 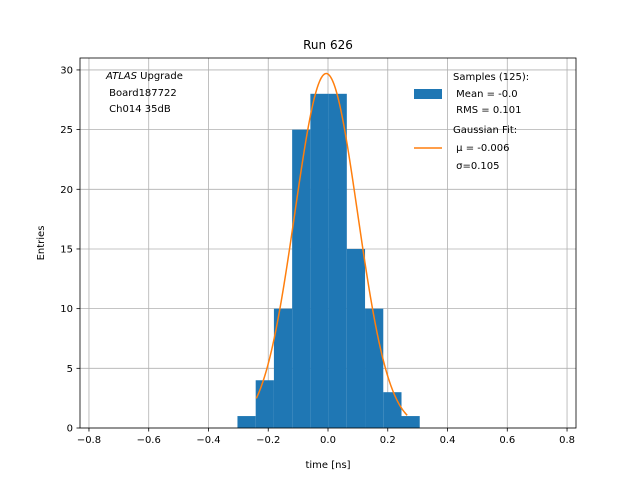 What do you see at coordinates (66, 309) in the screenshot?
I see `y-tick-label: 10` at bounding box center [66, 309].